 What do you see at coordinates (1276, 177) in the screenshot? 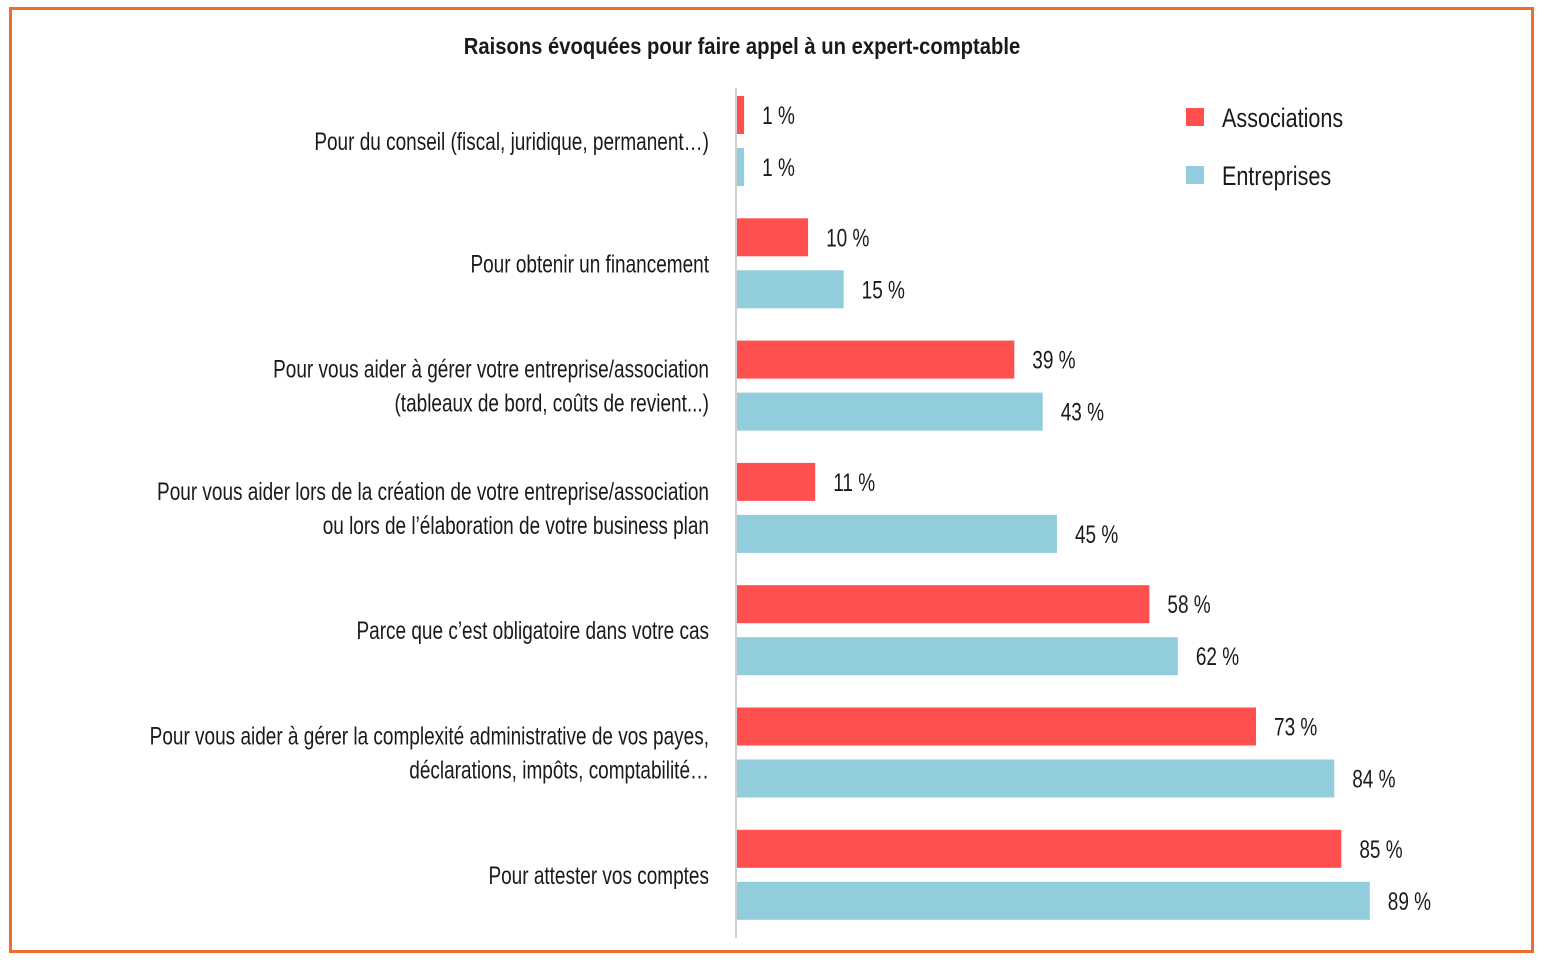
I see `legend-label-entreprises: Entreprises` at bounding box center [1276, 177].